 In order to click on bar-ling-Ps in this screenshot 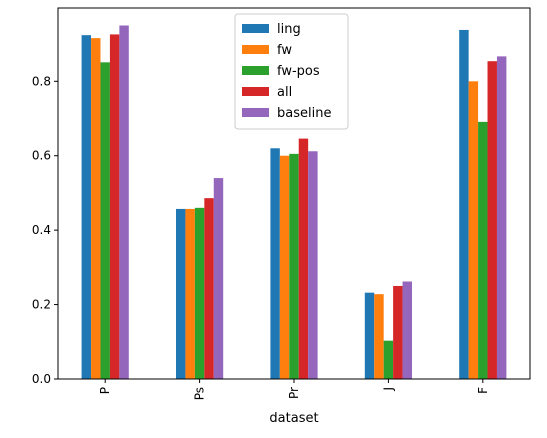, I will do `click(181, 293)`.